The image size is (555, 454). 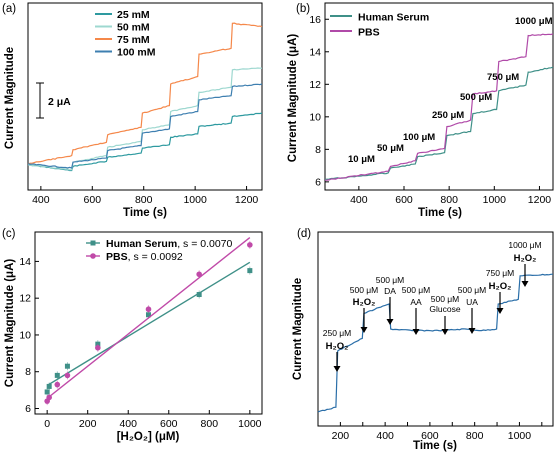 I want to click on panel-c-fit-line, so click(x=148, y=317).